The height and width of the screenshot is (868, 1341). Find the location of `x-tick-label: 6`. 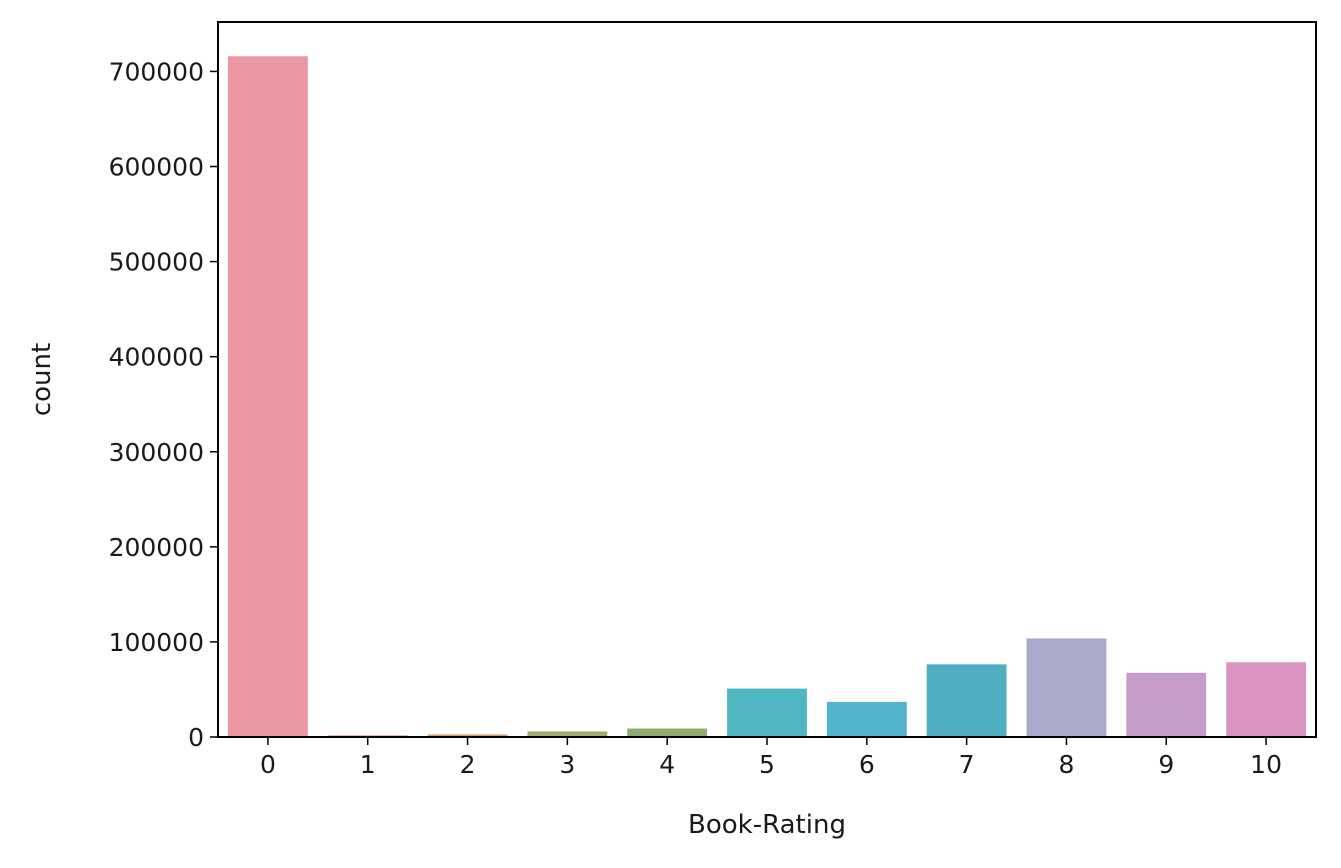

x-tick-label: 6 is located at coordinates (867, 764).